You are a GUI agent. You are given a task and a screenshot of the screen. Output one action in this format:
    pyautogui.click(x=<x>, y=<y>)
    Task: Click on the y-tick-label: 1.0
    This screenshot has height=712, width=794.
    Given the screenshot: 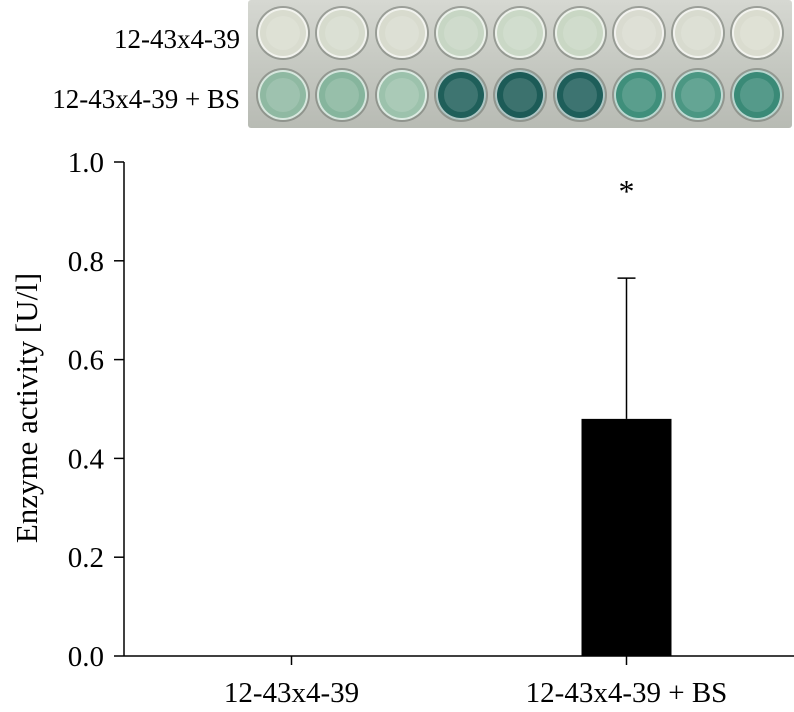 What is the action you would take?
    pyautogui.click(x=86, y=163)
    